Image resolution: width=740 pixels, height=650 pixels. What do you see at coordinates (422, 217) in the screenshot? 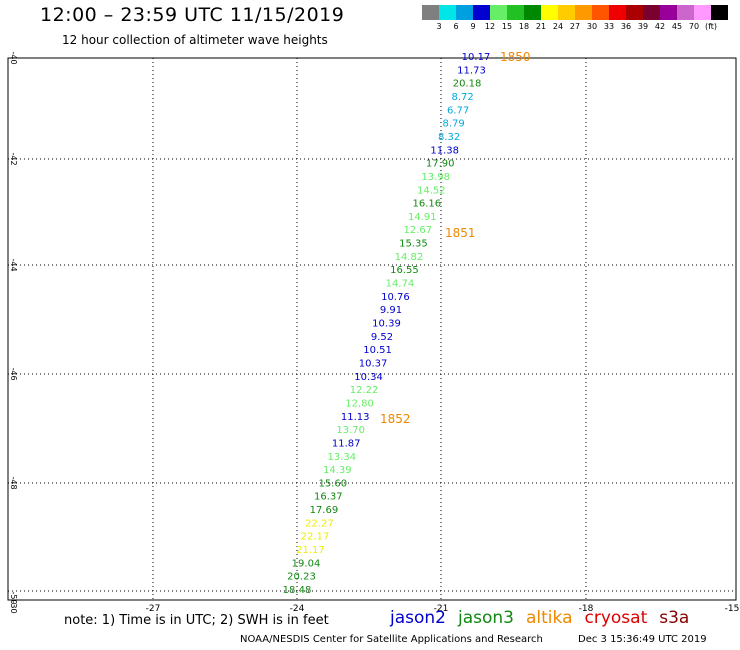
I see `wave-height-value: 14.91` at bounding box center [422, 217].